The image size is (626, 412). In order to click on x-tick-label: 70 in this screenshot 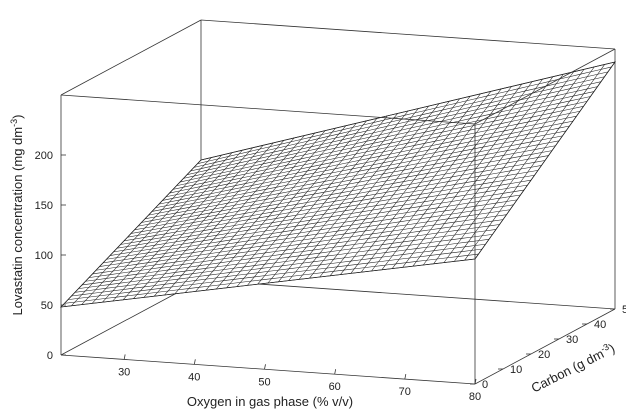, I will do `click(405, 392)`.